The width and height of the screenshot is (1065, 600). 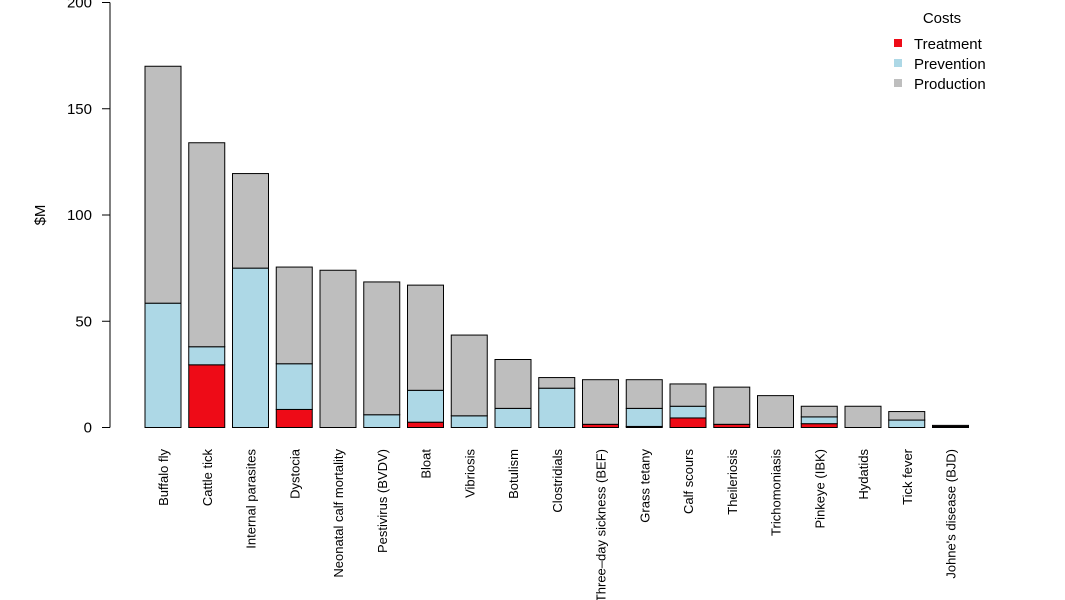 What do you see at coordinates (338, 513) in the screenshot?
I see `x-tick-label: Neonatal calf mortality` at bounding box center [338, 513].